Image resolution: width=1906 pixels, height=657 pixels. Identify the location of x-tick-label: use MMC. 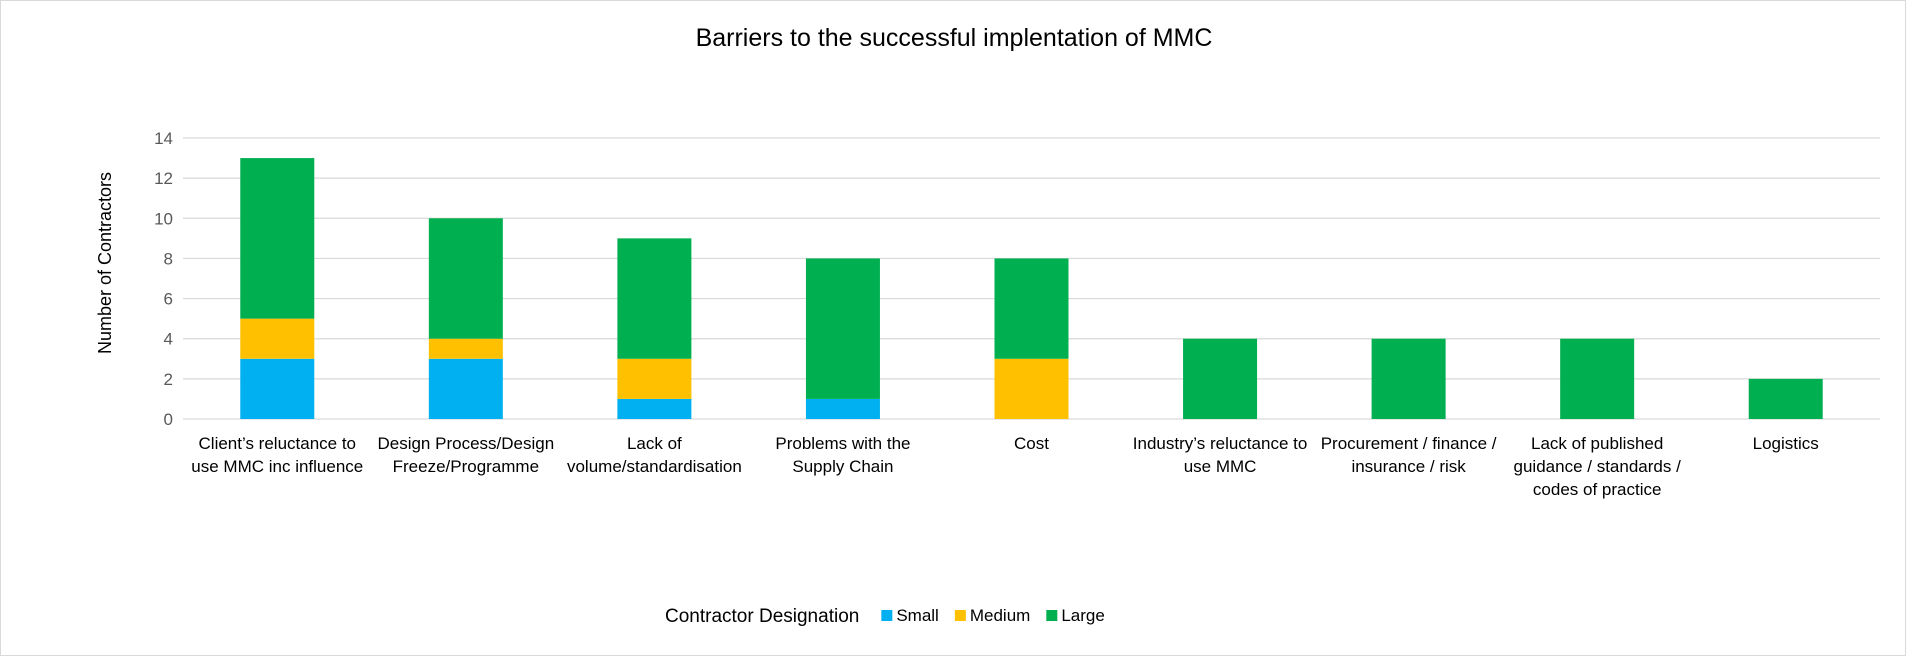
(1220, 466).